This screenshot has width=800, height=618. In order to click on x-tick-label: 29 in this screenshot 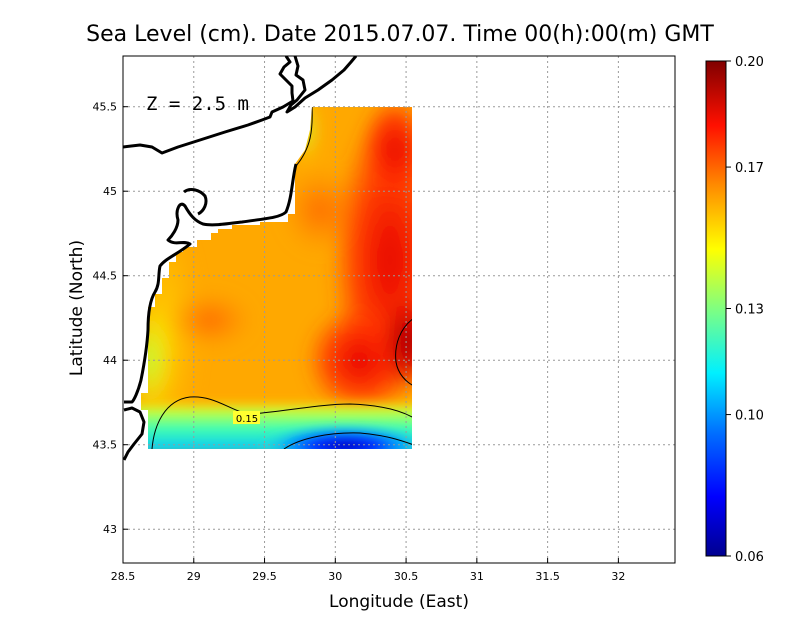, I will do `click(194, 576)`.